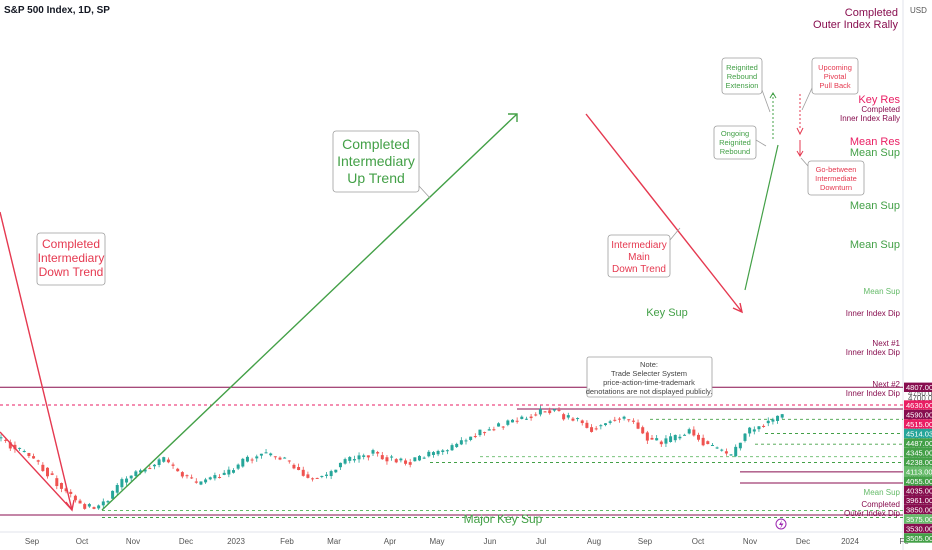  What do you see at coordinates (639, 245) in the screenshot?
I see `callout-line: Intermediary` at bounding box center [639, 245].